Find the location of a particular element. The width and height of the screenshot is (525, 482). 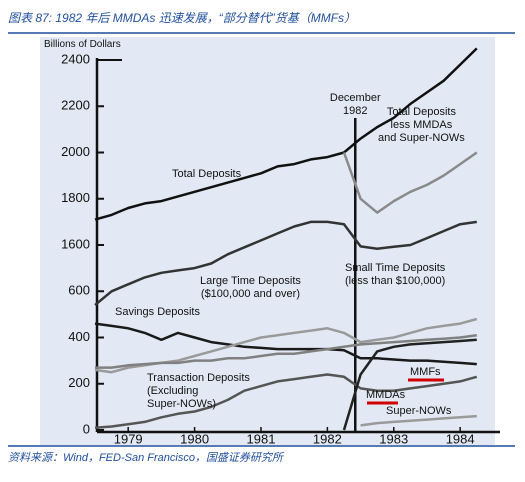

y-tick-label: 600 is located at coordinates (79, 290).